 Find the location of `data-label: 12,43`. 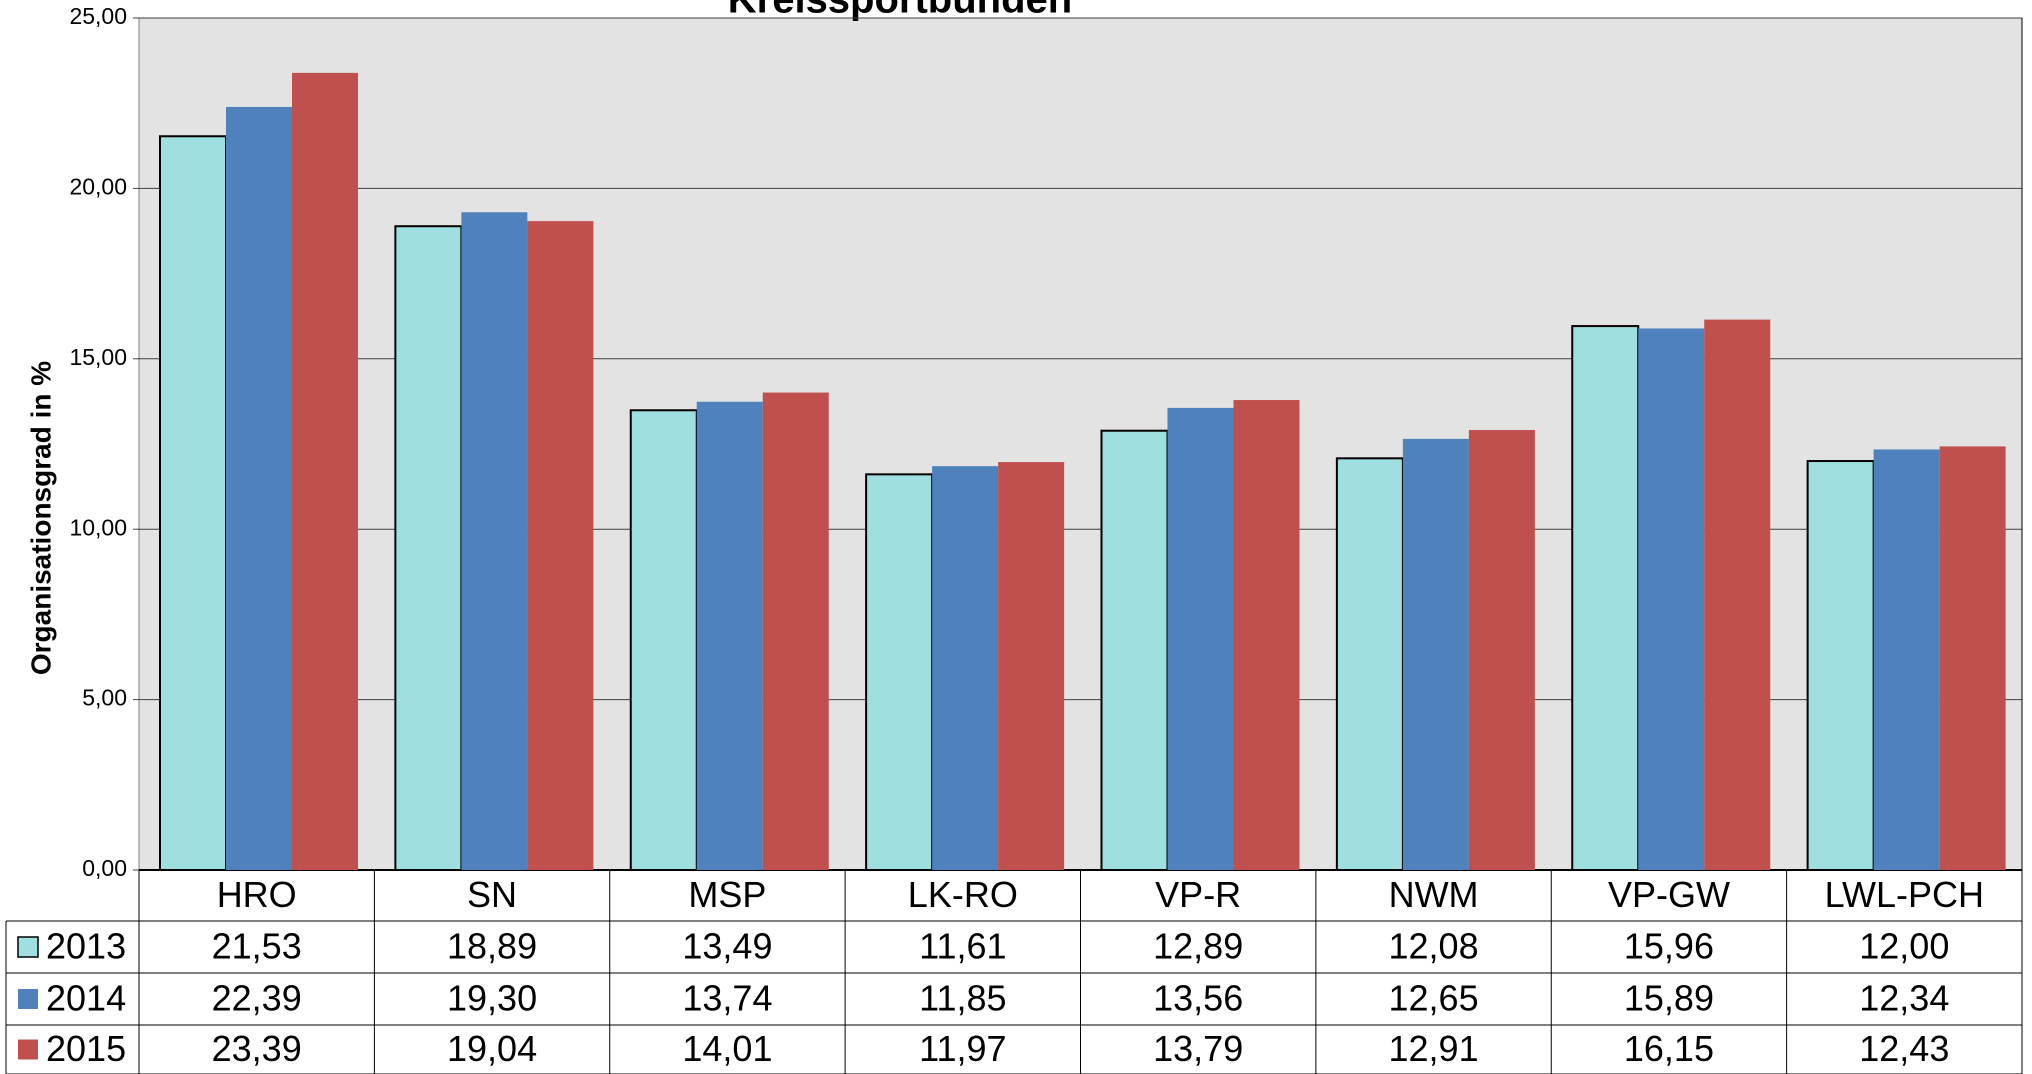

data-label: 12,43 is located at coordinates (1904, 1048).